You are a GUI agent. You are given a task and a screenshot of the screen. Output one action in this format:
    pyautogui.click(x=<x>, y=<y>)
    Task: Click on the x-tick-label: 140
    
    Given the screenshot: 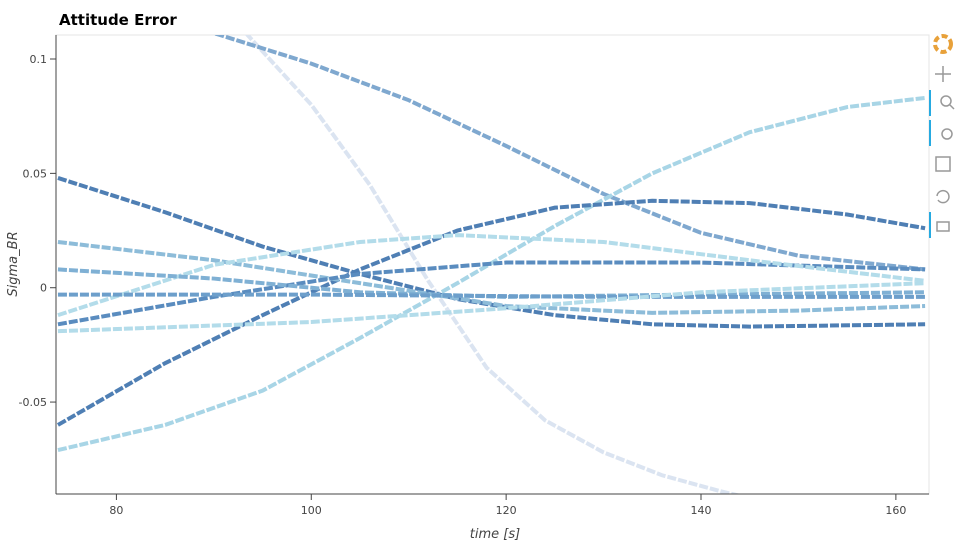 What is the action you would take?
    pyautogui.click(x=701, y=510)
    